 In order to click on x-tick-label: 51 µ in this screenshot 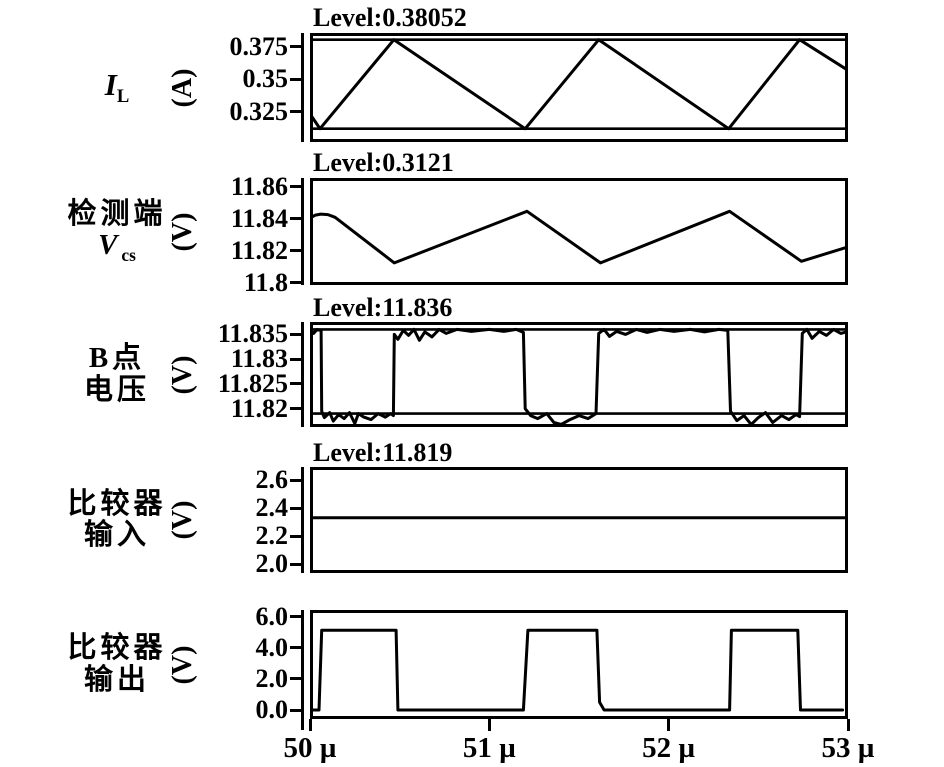, I will do `click(489, 748)`.